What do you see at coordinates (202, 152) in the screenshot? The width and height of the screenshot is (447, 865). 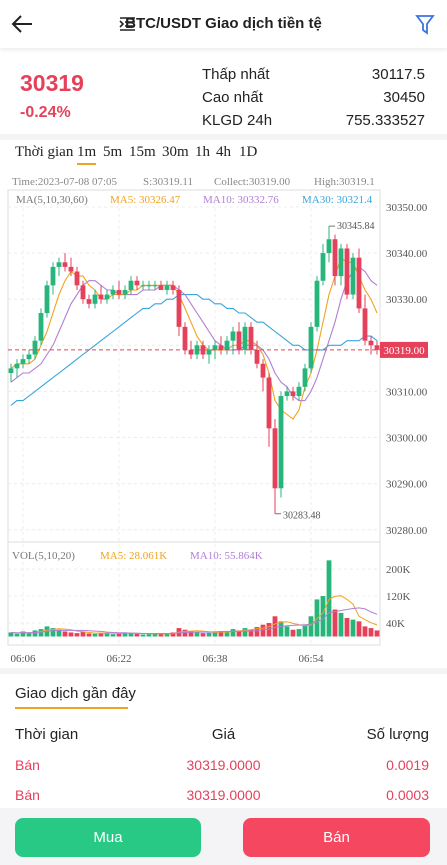 I see `interval-tab: 1h` at bounding box center [202, 152].